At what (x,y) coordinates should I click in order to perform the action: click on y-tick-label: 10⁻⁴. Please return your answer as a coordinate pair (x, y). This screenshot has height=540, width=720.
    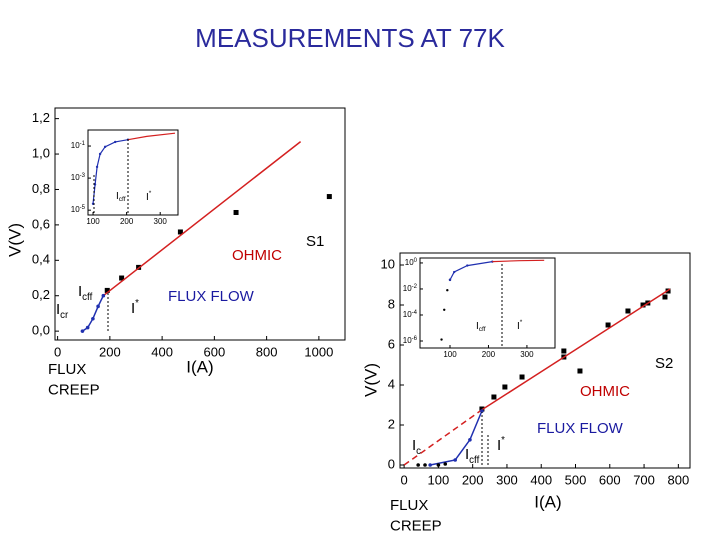
    Looking at the image, I should click on (410, 315).